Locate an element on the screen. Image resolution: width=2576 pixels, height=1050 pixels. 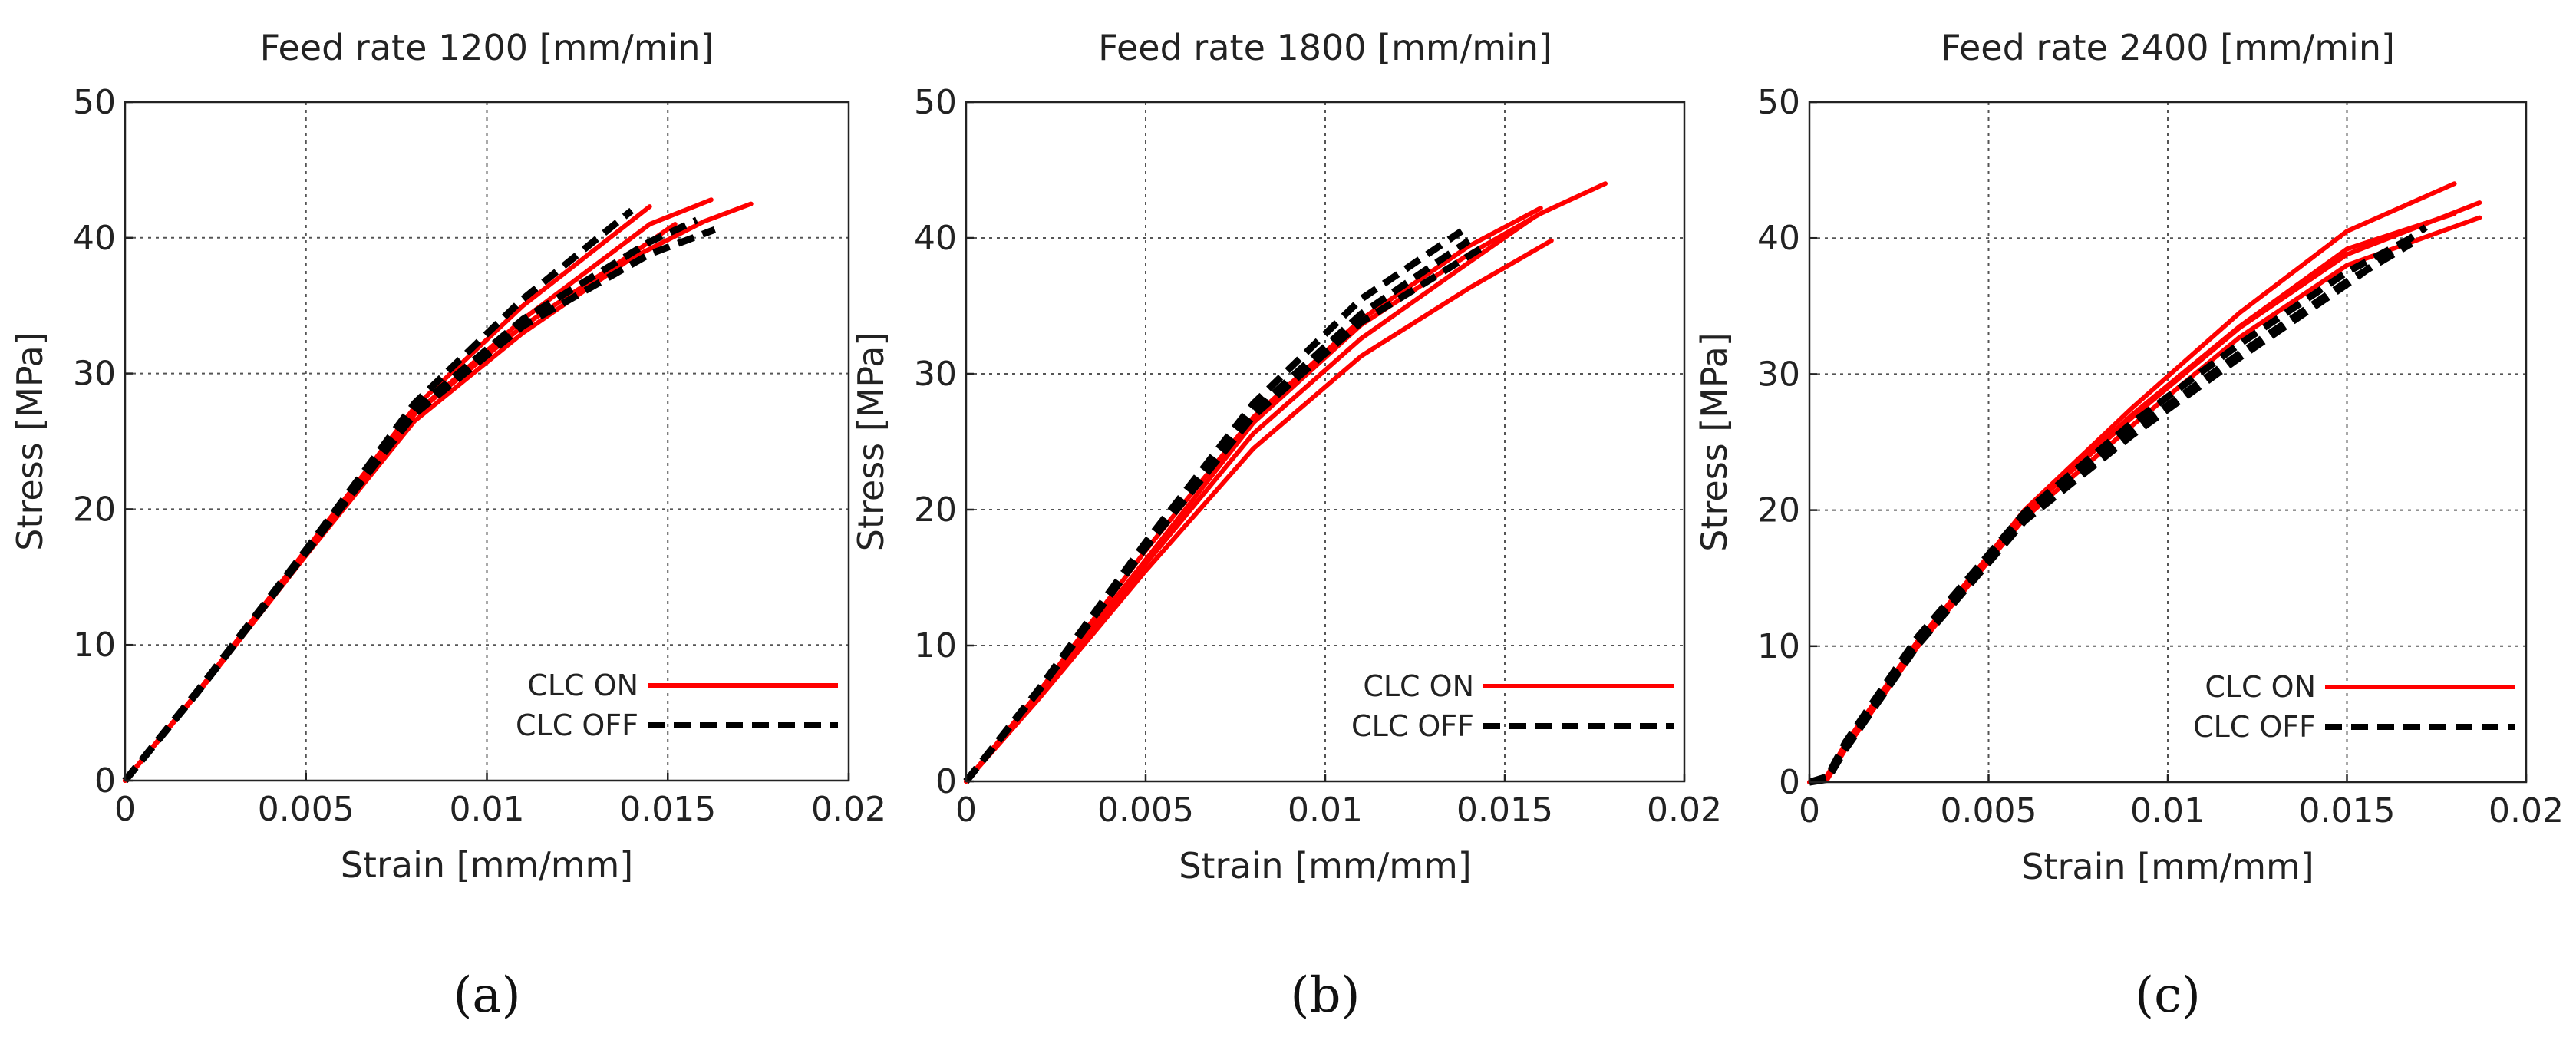
chart-title: Feed rate 1800 [mm/min] is located at coordinates (1325, 48).